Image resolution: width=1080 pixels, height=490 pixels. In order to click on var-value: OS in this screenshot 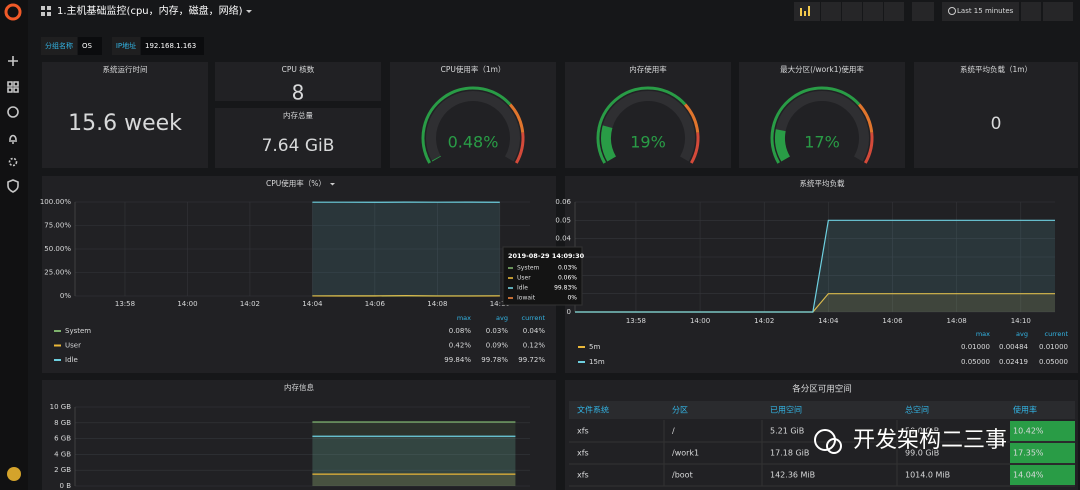, I will do `click(87, 46)`.